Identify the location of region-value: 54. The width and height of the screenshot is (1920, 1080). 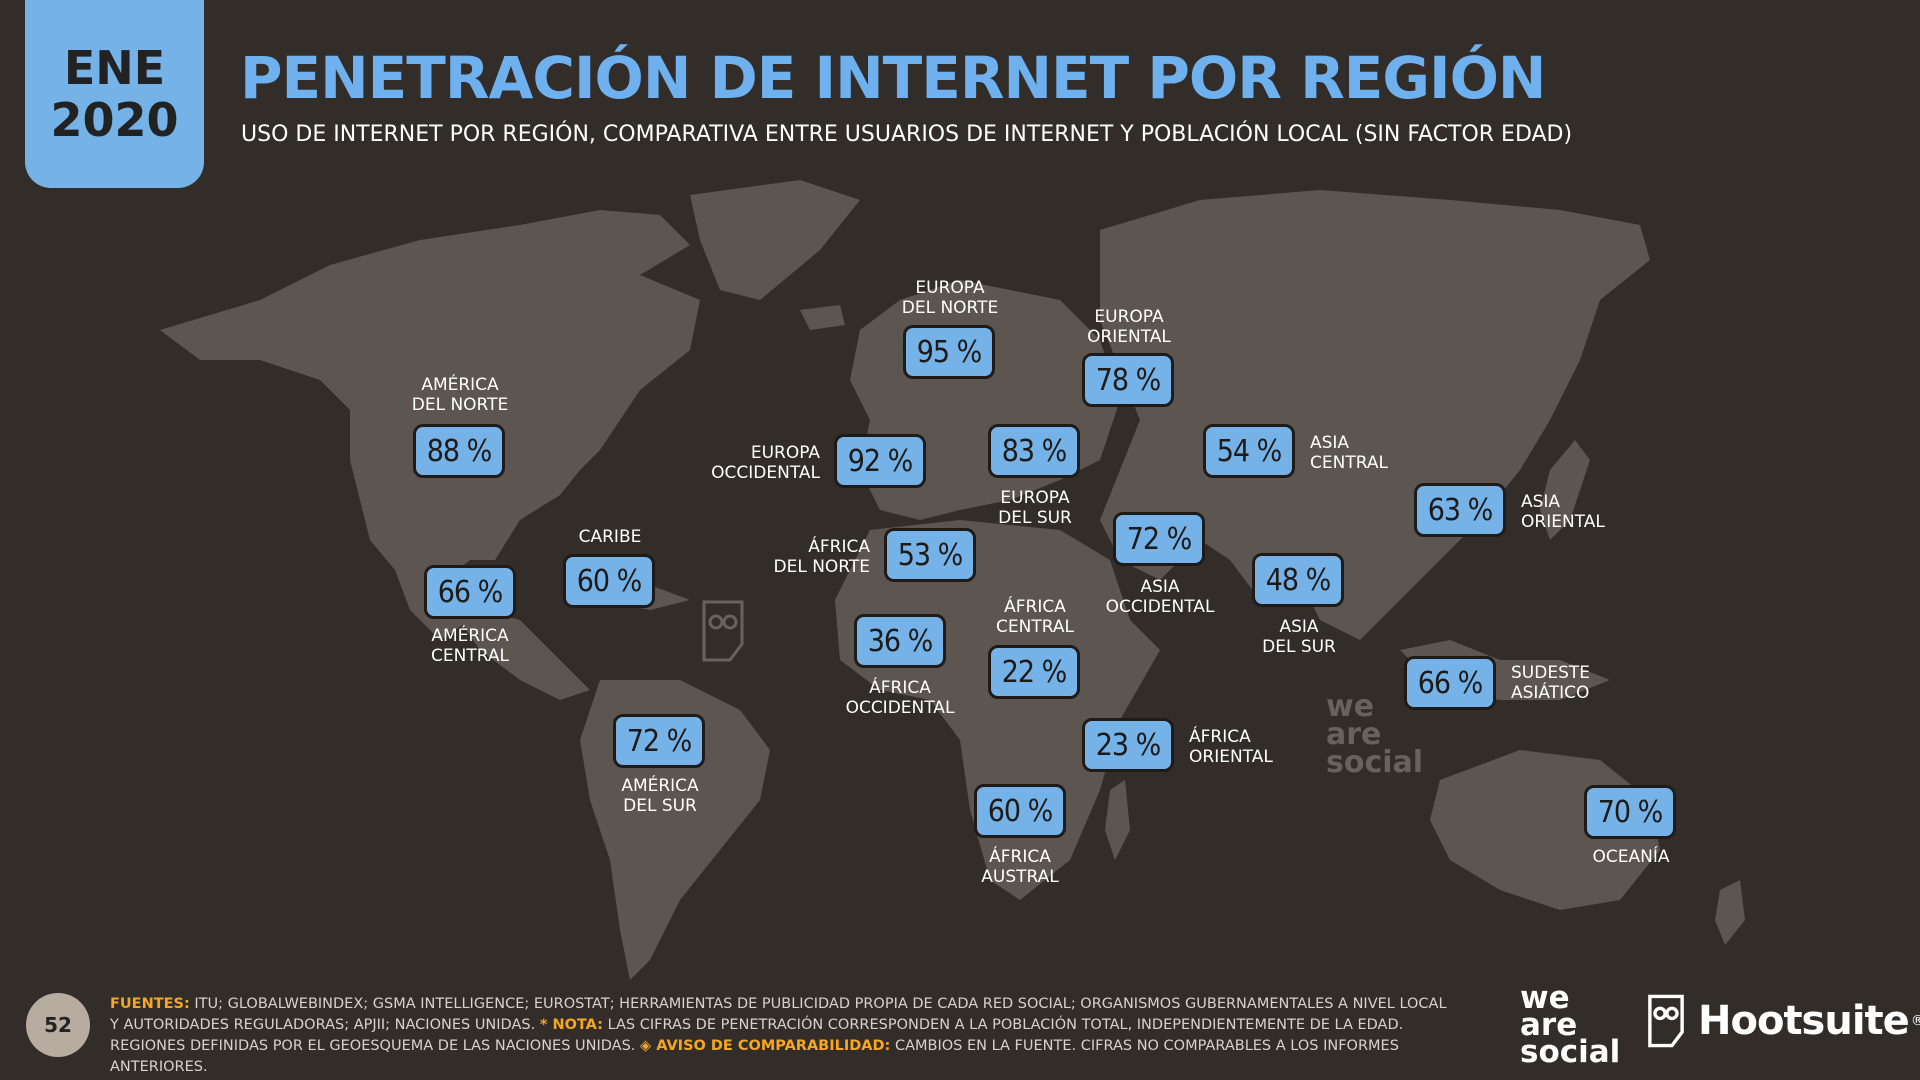
(1249, 451).